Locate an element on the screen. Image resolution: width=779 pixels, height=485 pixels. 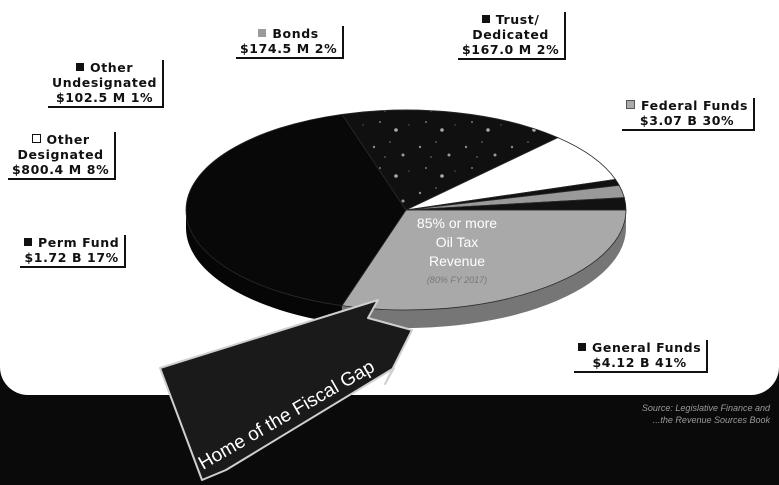
other-undesignated-label-value: $102.5 M 1% is located at coordinates (104, 97).